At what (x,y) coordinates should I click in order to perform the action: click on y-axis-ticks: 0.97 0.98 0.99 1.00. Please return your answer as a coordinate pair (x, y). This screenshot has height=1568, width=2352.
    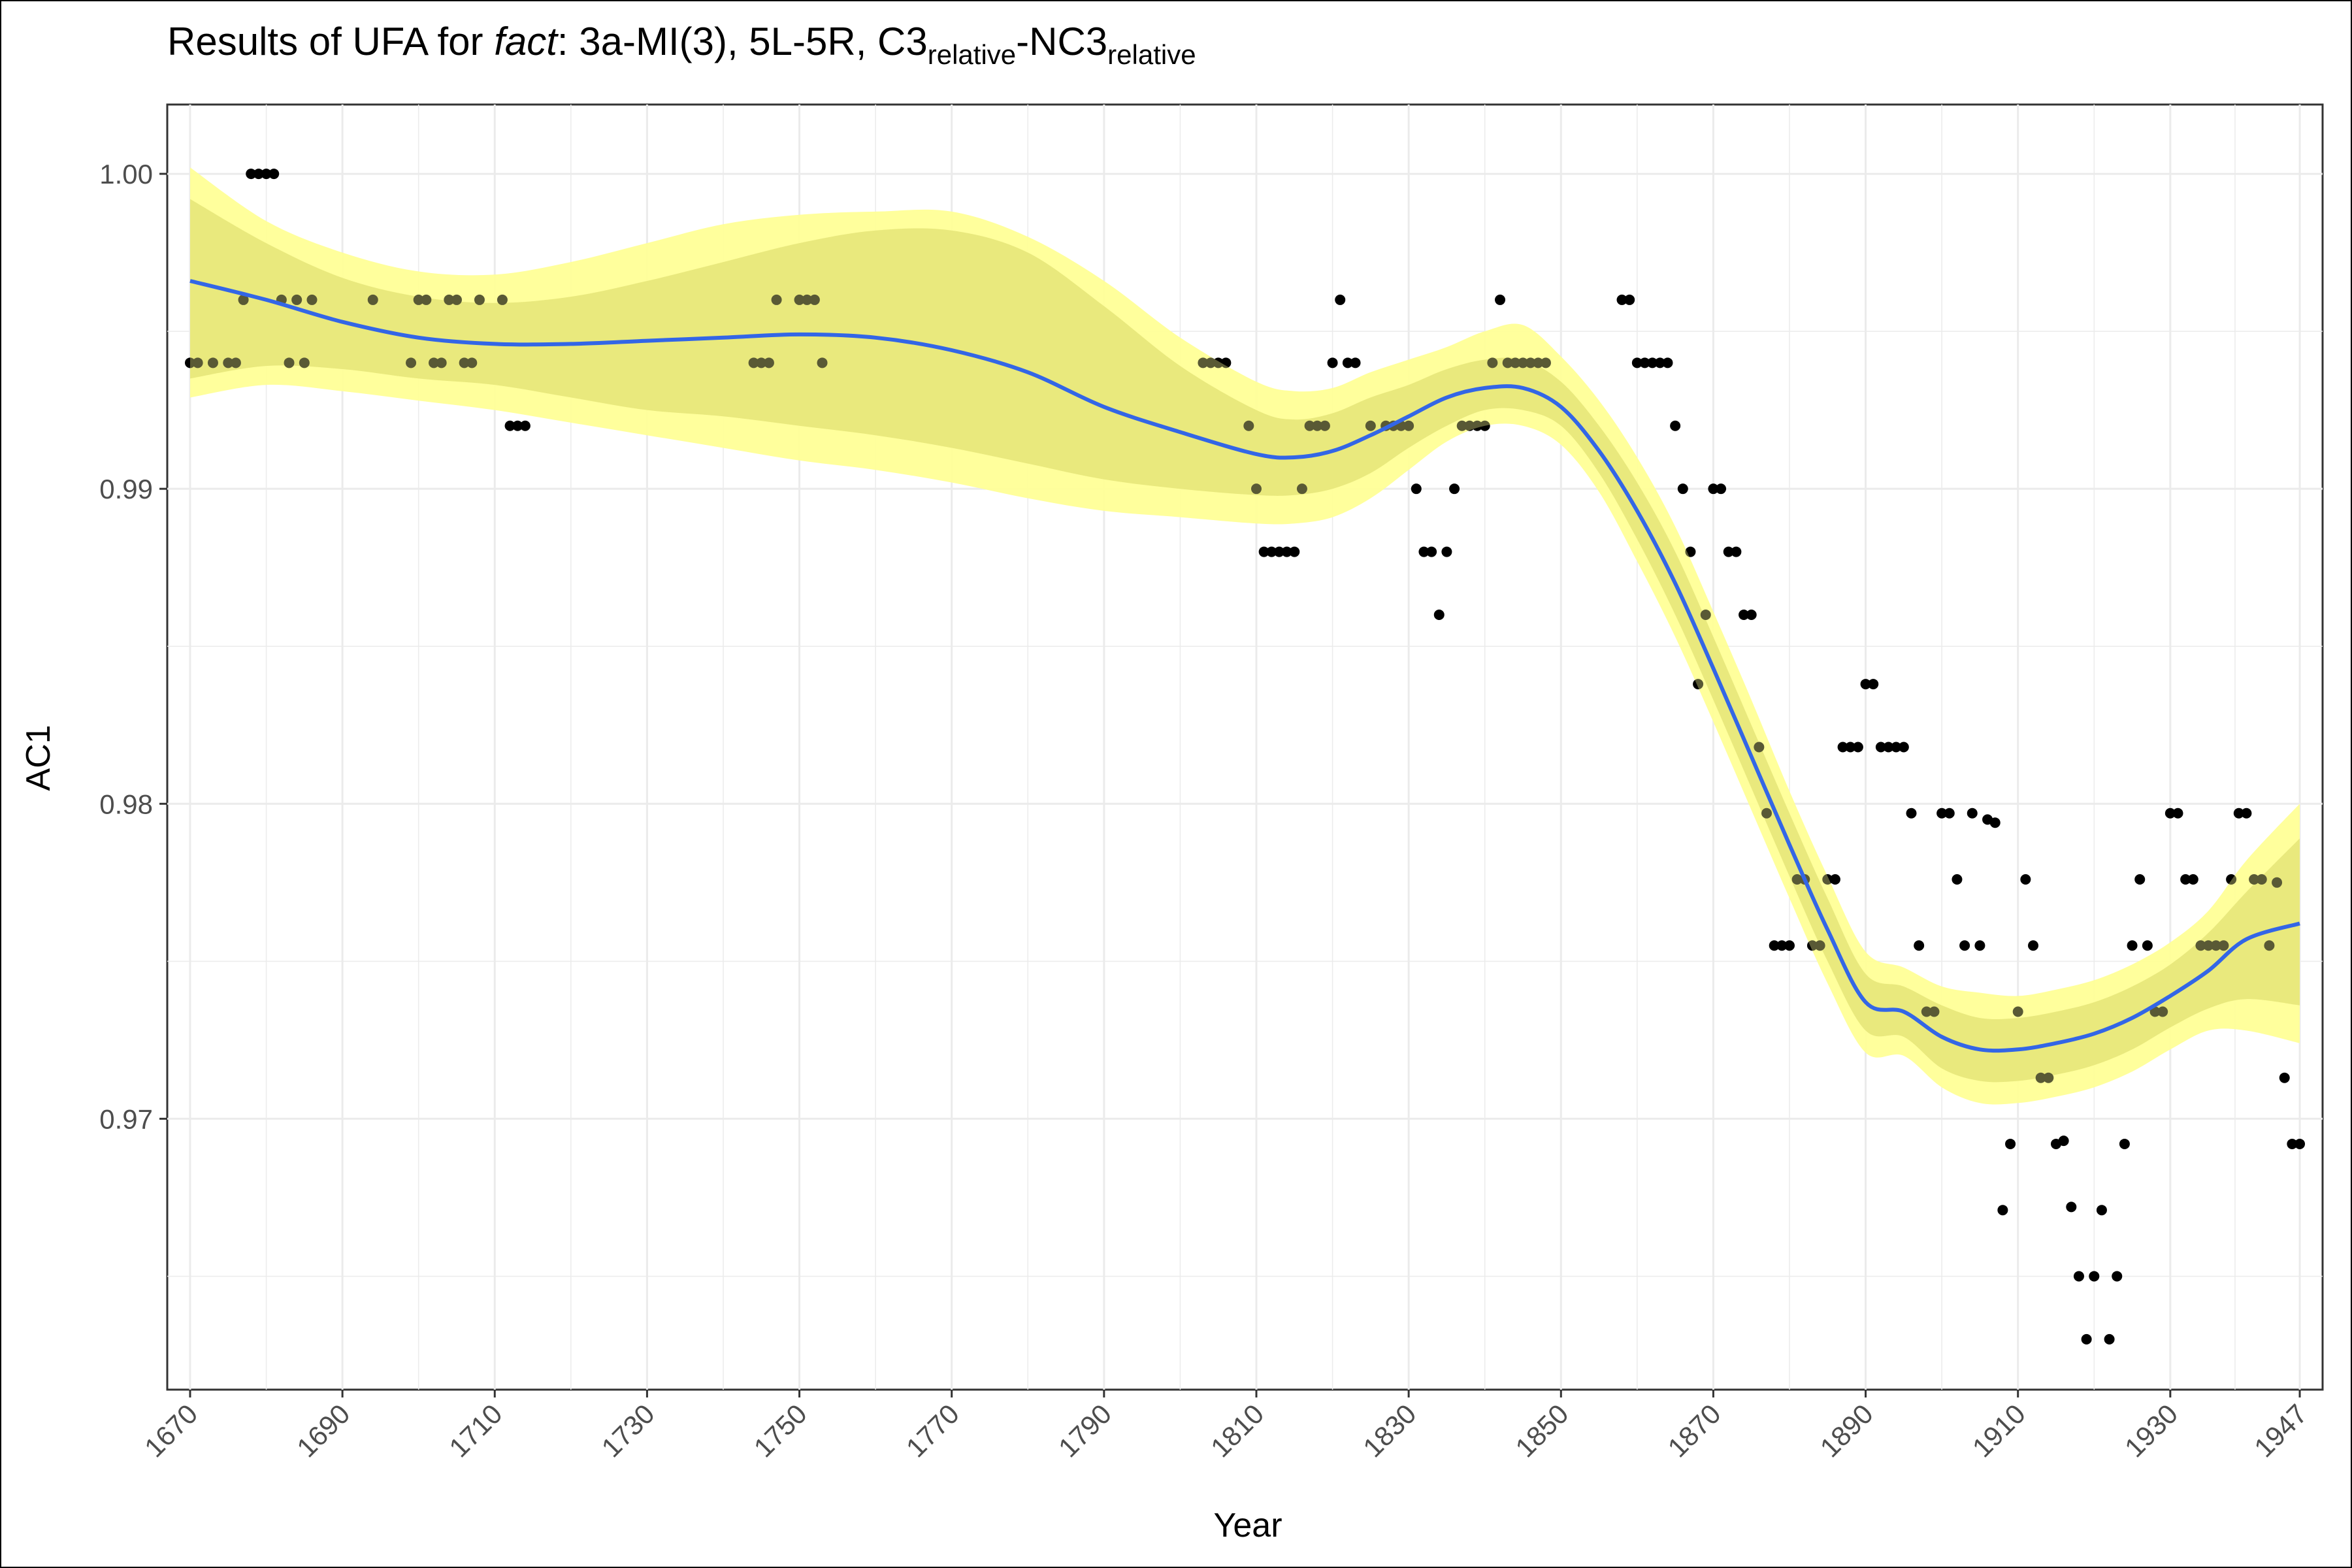
    Looking at the image, I should click on (133, 646).